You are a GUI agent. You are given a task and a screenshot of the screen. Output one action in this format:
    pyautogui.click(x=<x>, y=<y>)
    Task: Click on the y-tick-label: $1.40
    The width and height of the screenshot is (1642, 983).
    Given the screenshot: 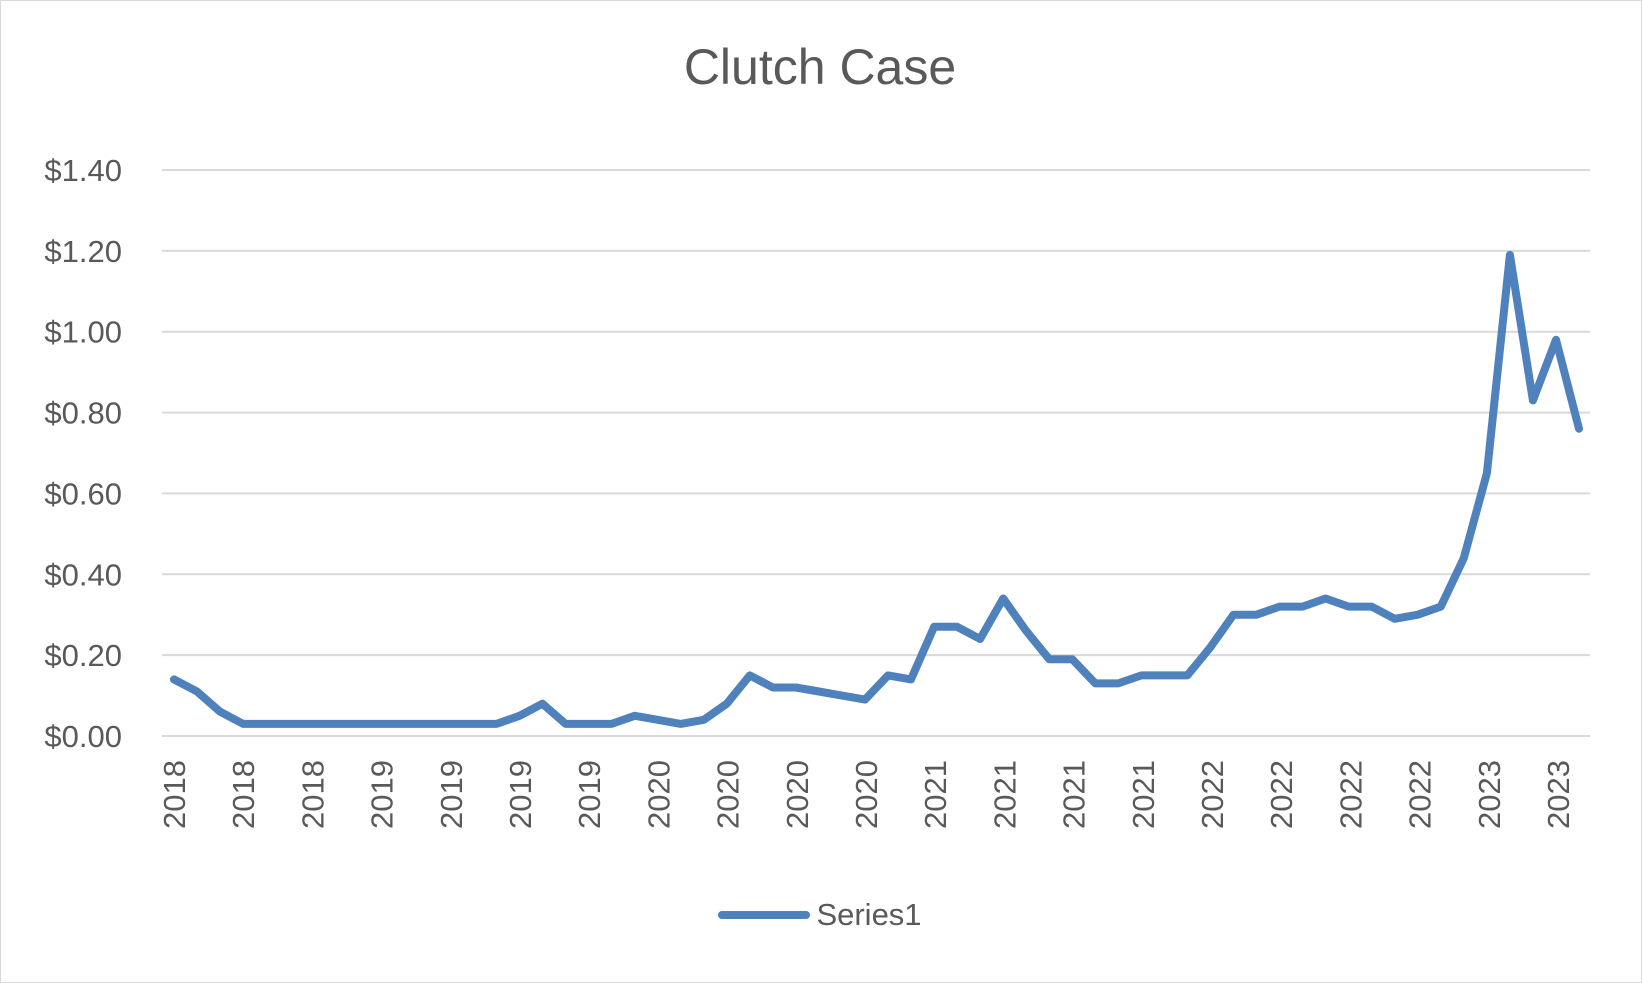 What is the action you would take?
    pyautogui.click(x=83, y=170)
    